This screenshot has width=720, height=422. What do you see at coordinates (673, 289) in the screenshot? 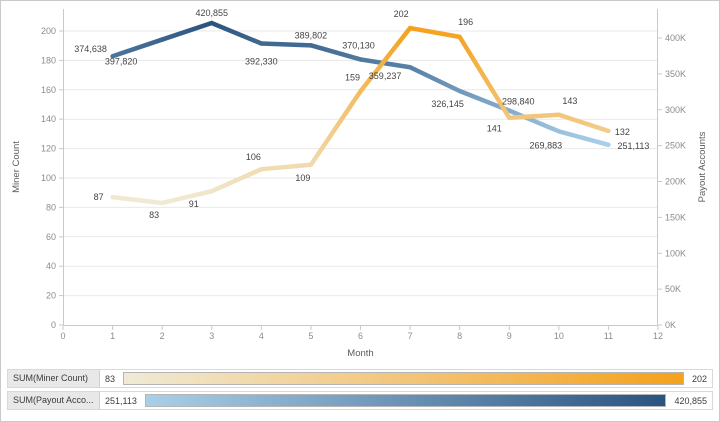
I see `svg-text: 50K` at bounding box center [673, 289].